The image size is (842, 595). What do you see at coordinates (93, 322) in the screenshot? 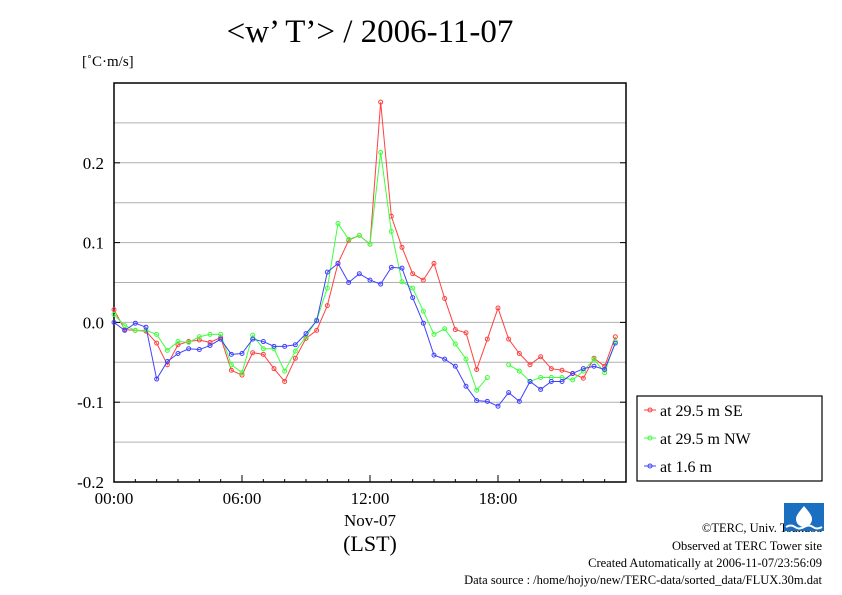
I see `y-tick-label: 0.0` at bounding box center [93, 322].